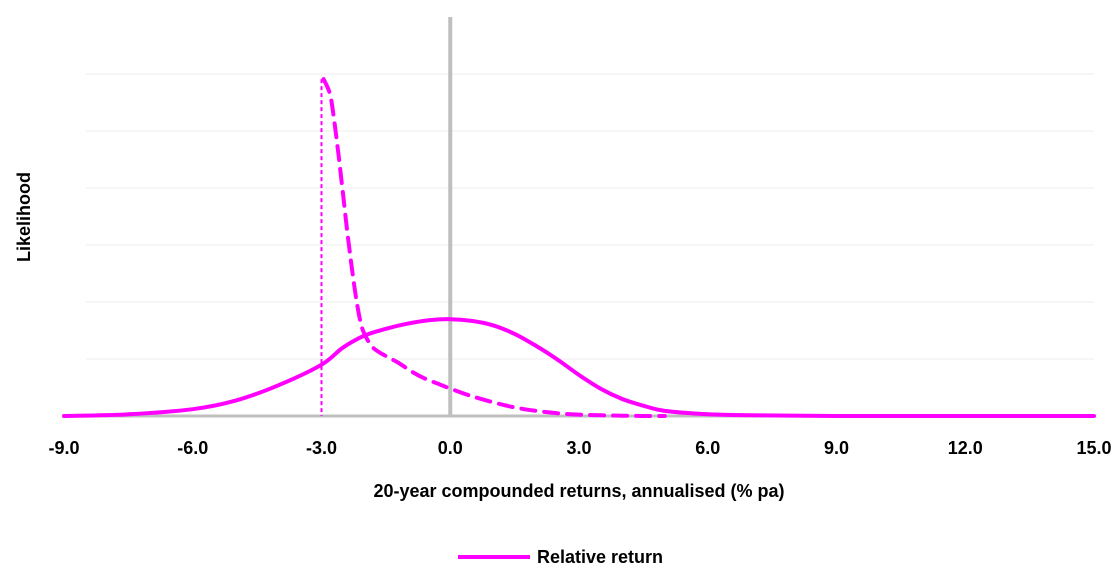  I want to click on x-tick-label: 12.0, so click(965, 448).